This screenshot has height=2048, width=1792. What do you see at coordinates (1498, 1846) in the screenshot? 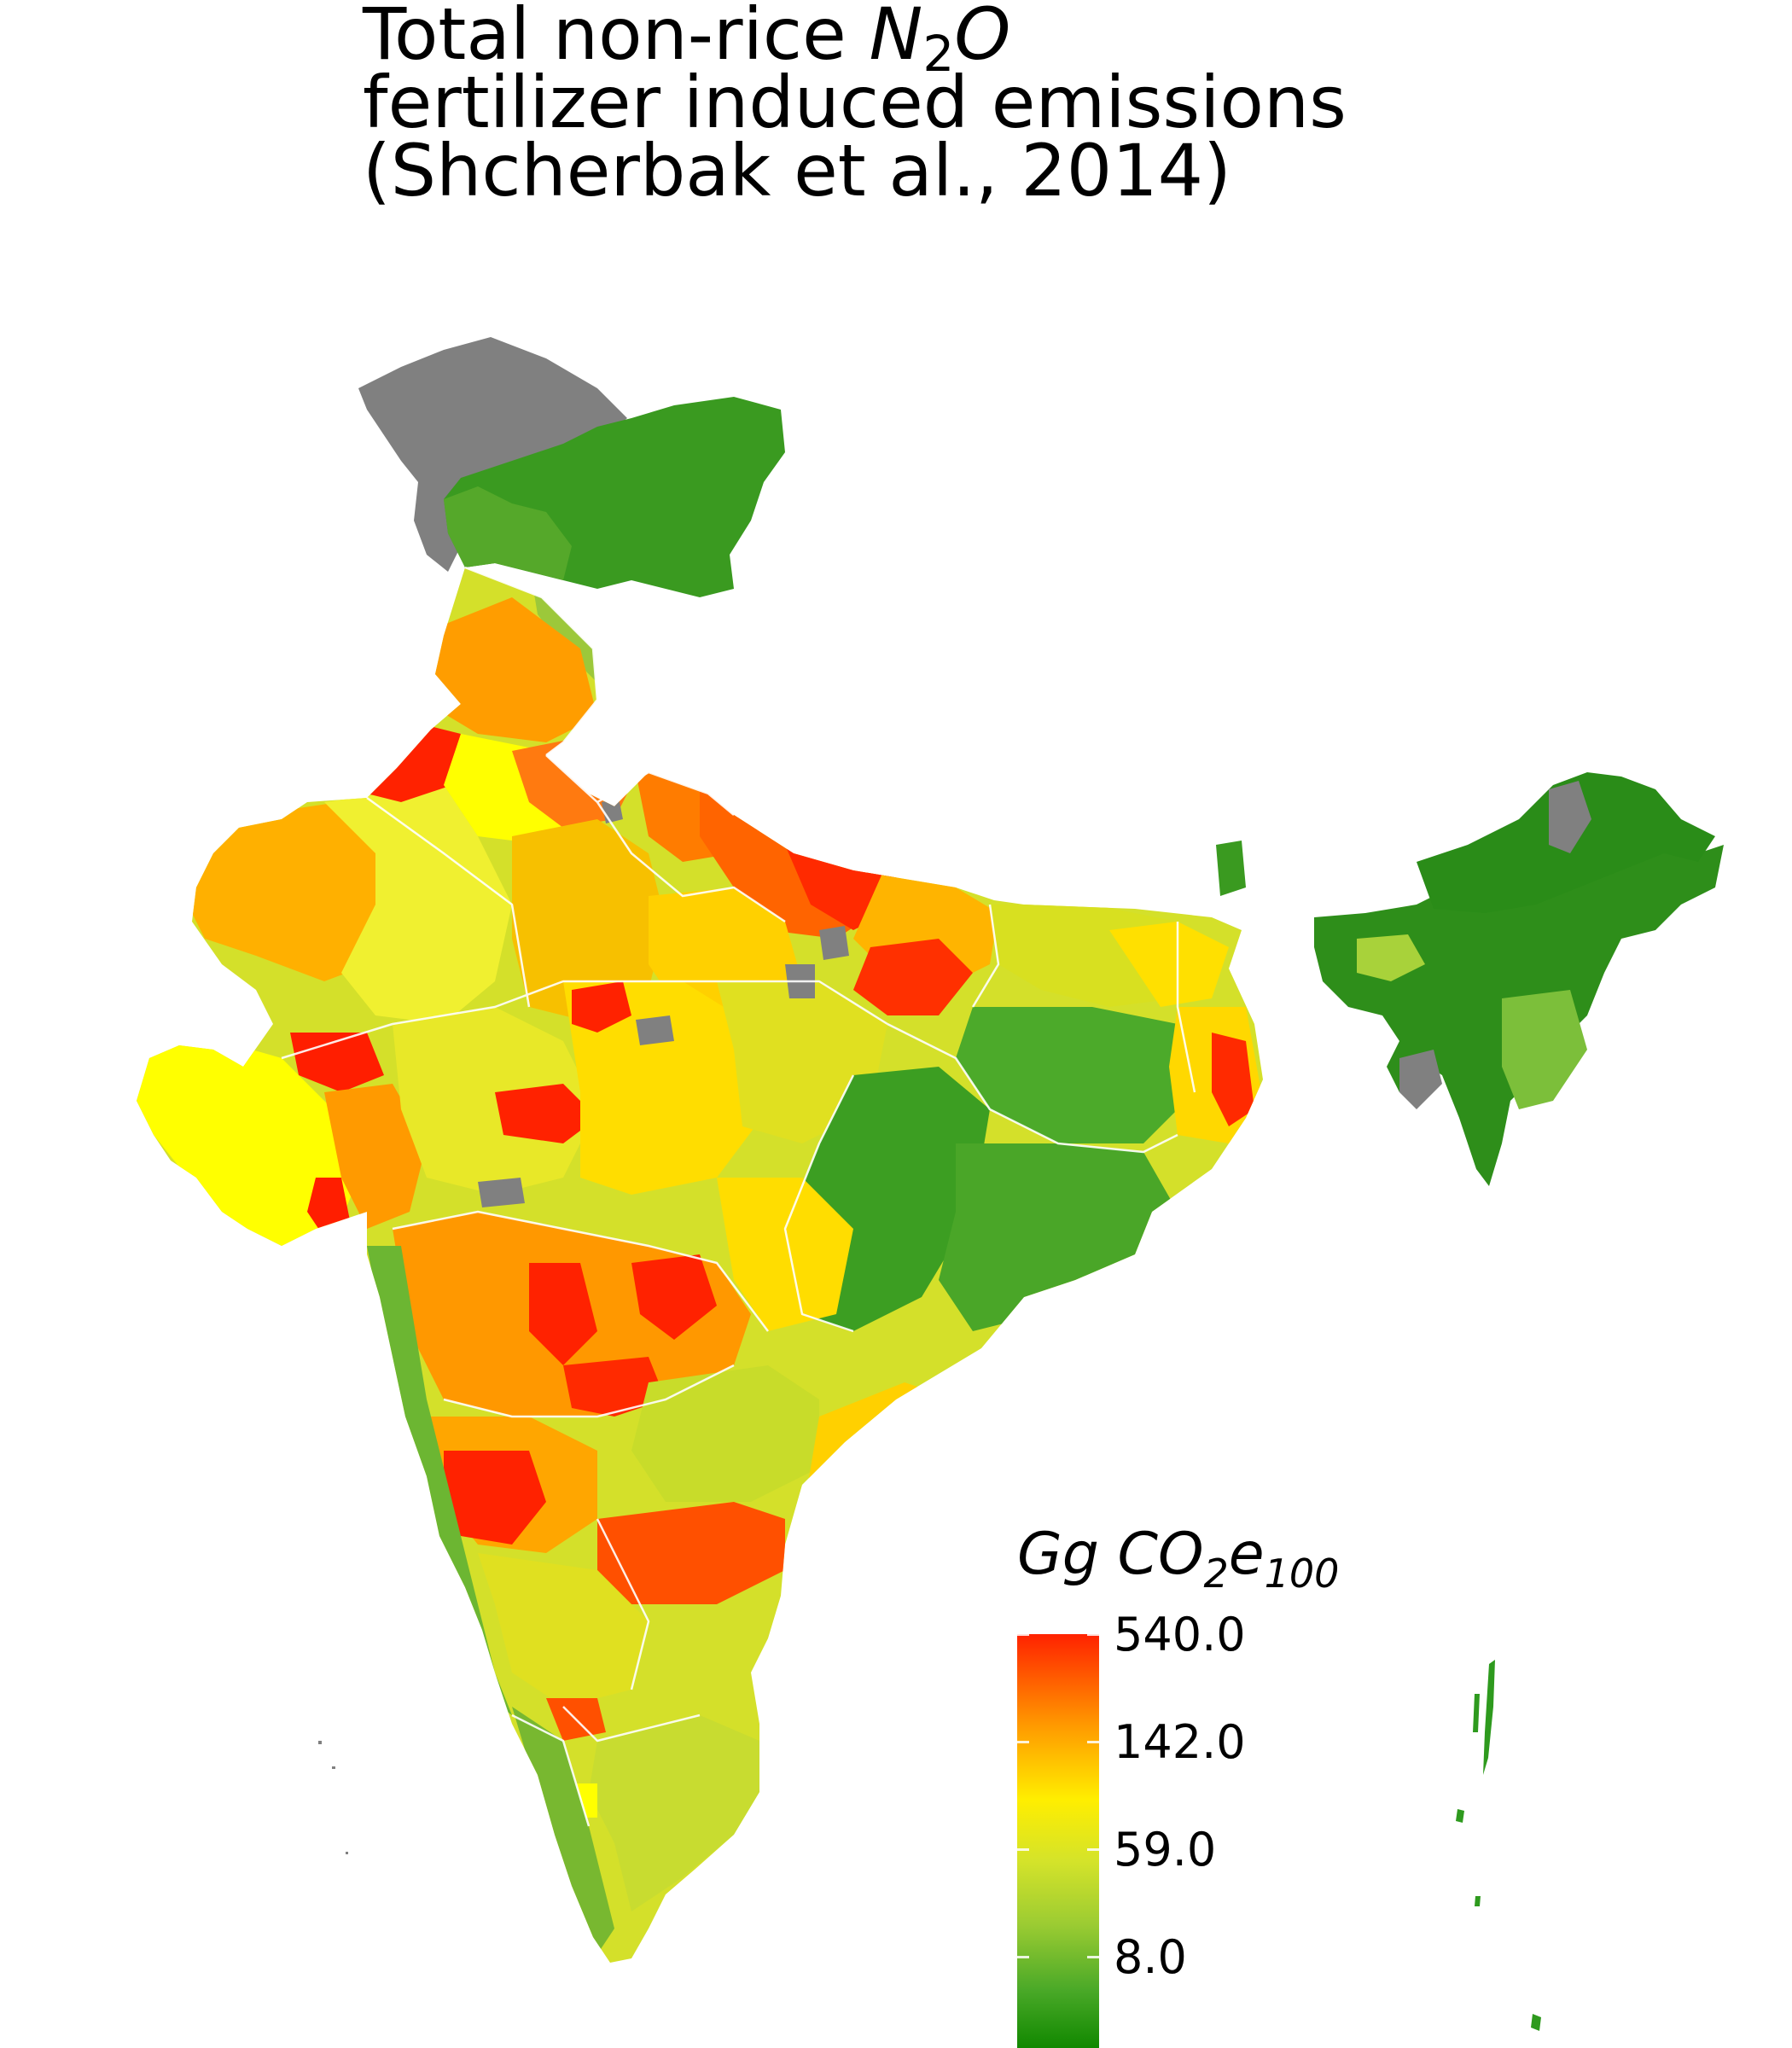
I see `andaman-nicobar-islands` at bounding box center [1498, 1846].